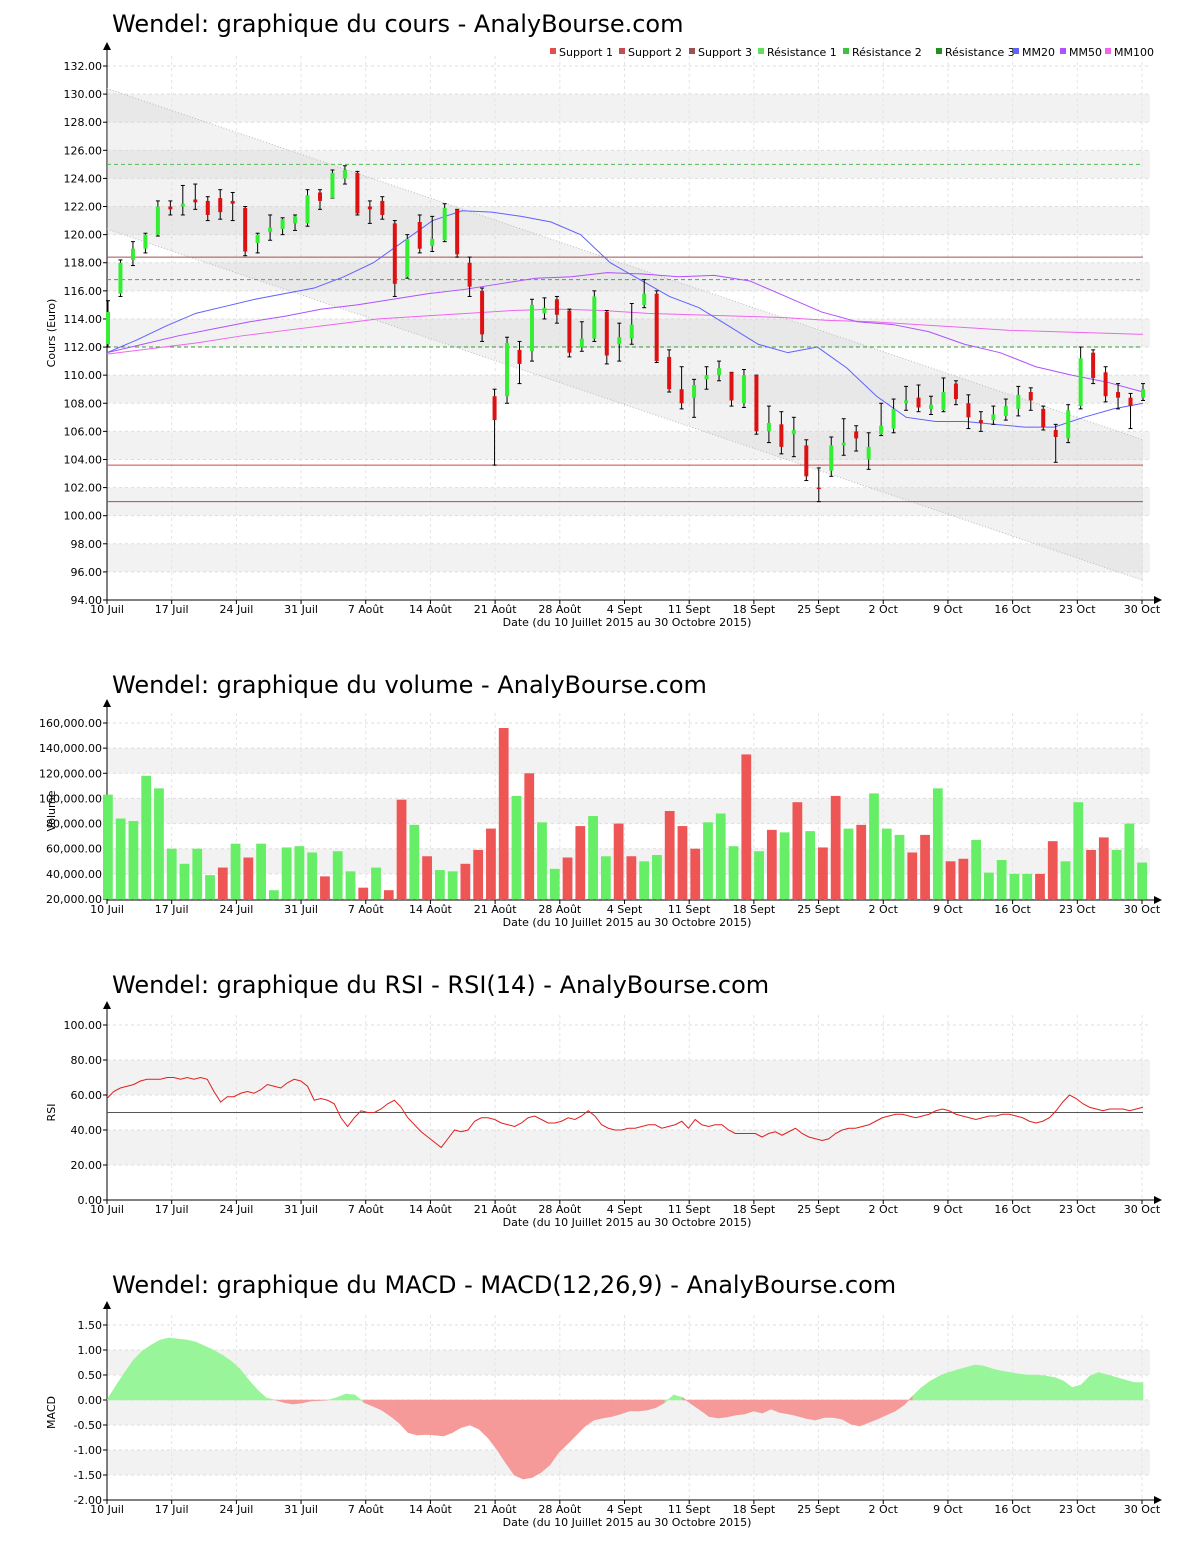  What do you see at coordinates (83, 375) in the screenshot?
I see `cours-y-tick-label: 110.00` at bounding box center [83, 375].